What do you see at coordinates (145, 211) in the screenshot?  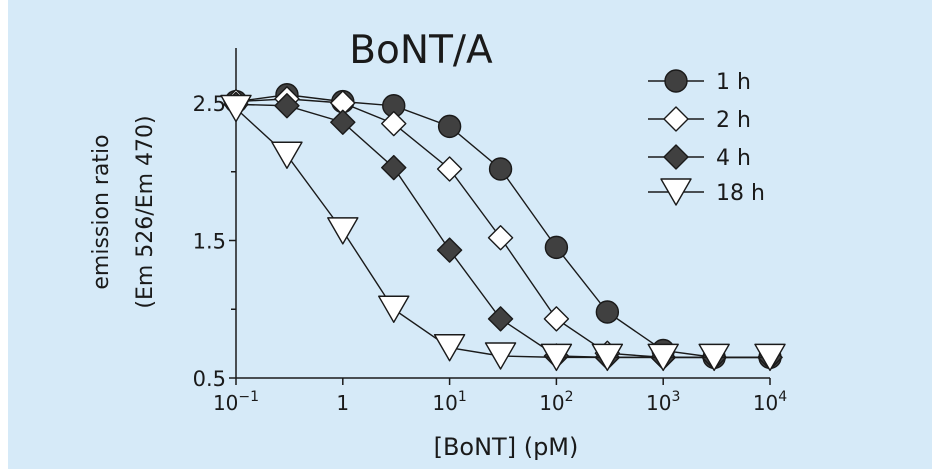 I see `y-axis-label-line2: (Em 526/Em 470)` at bounding box center [145, 211].